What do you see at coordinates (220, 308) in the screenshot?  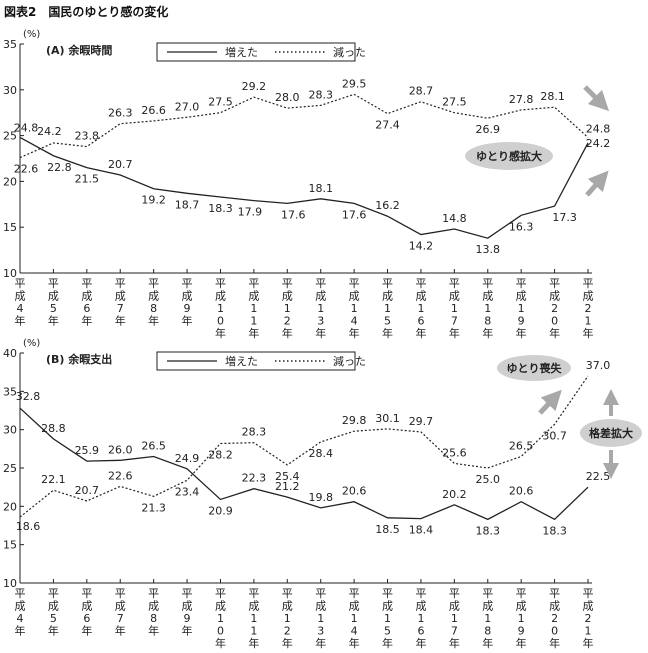 I see `x-tick-label: 平成 1 0 年` at bounding box center [220, 308].